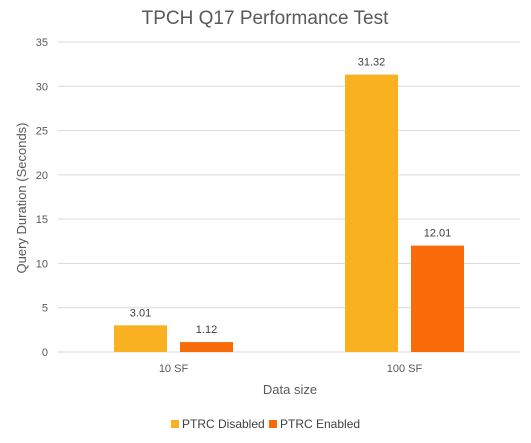  What do you see at coordinates (21, 197) in the screenshot?
I see `y-axis-label: Query Duration (Seconds)` at bounding box center [21, 197].